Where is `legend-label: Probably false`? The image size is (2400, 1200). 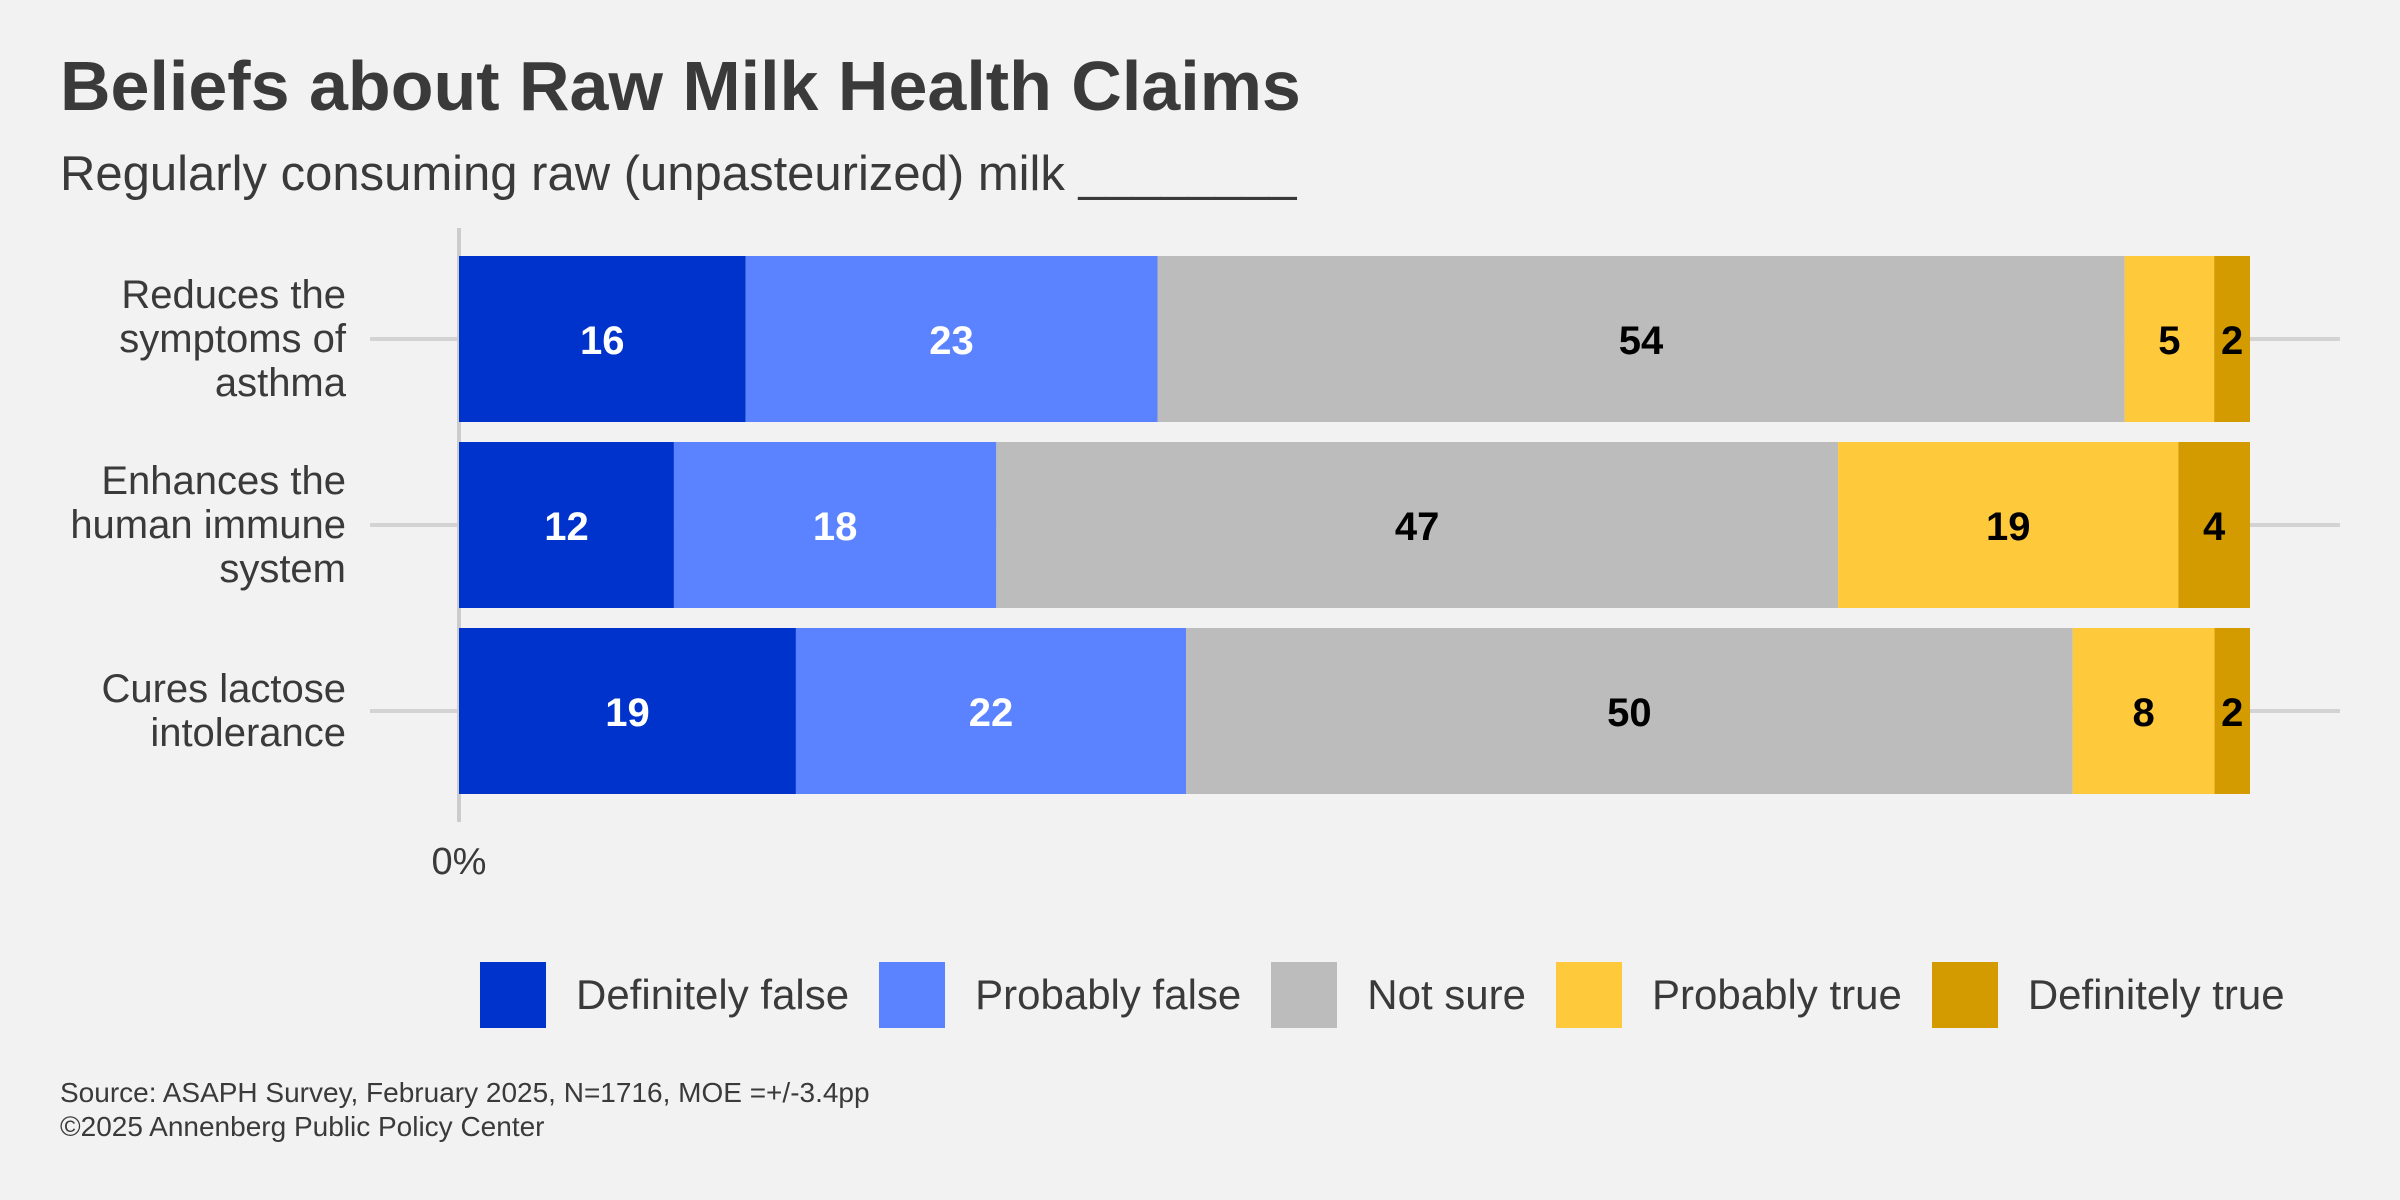
legend-label: Probably false is located at coordinates (1108, 994).